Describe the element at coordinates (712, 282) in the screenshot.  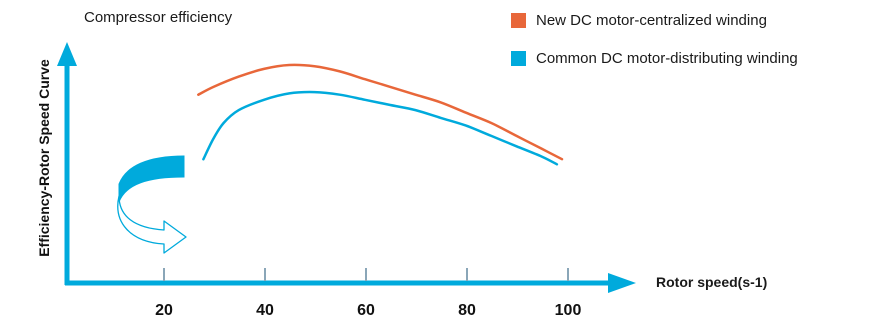
I see `x-axis-label: Rotor speed(s-1)` at that location.